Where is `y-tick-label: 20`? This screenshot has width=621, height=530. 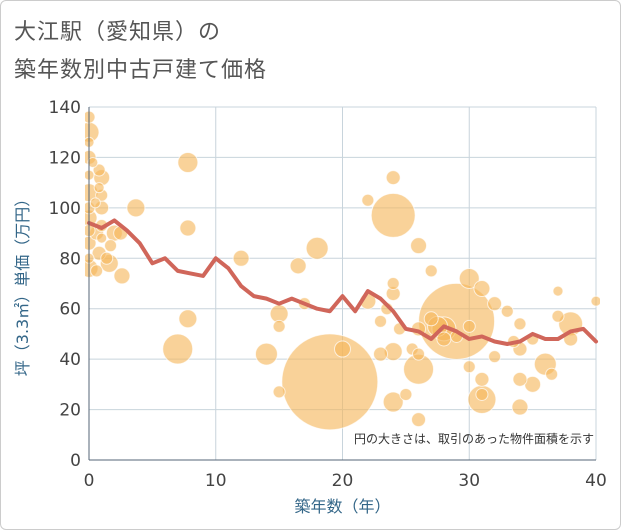 y-tick-label: 20 is located at coordinates (70, 411).